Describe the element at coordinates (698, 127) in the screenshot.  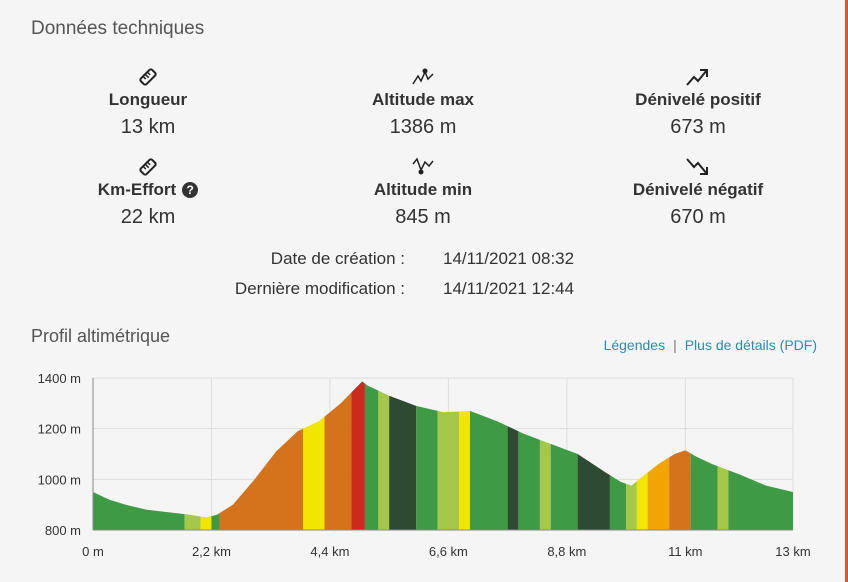
I see `stat-value: 673 m` at that location.